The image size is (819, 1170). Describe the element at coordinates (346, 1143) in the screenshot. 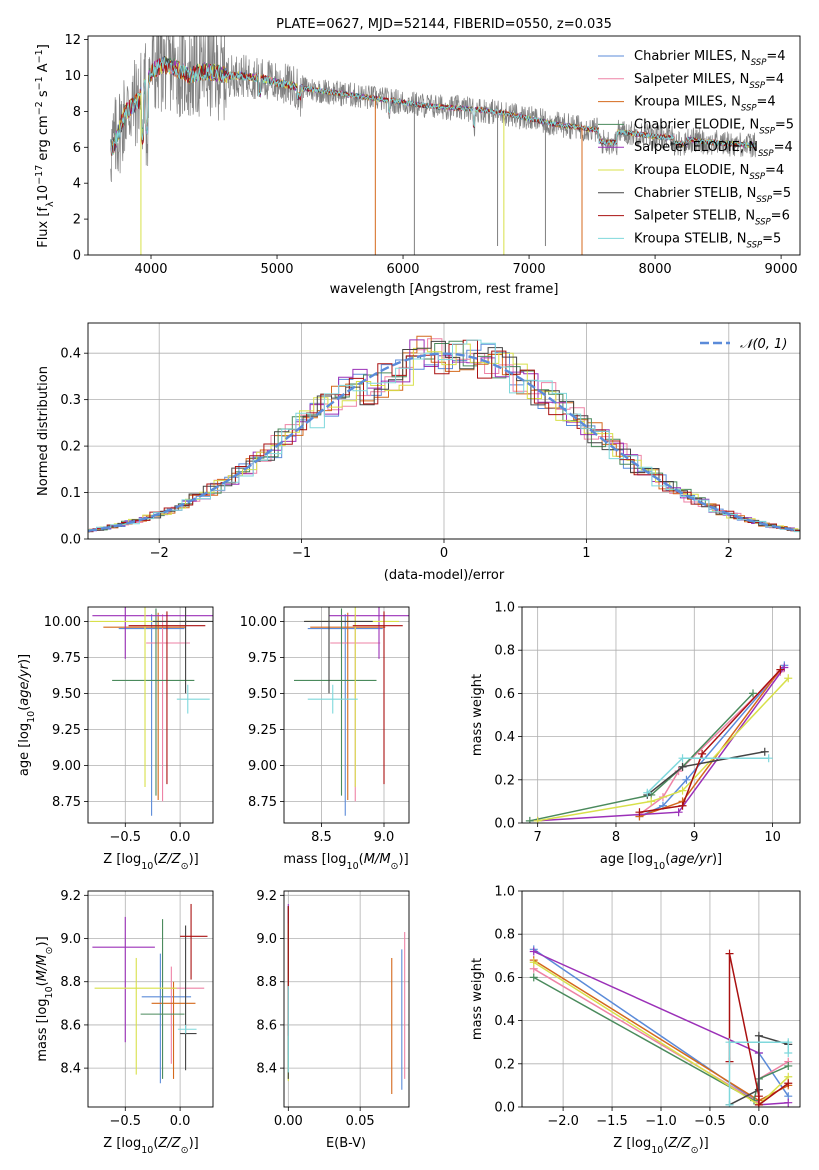

I see `x-axis-label: E(B-V)` at that location.